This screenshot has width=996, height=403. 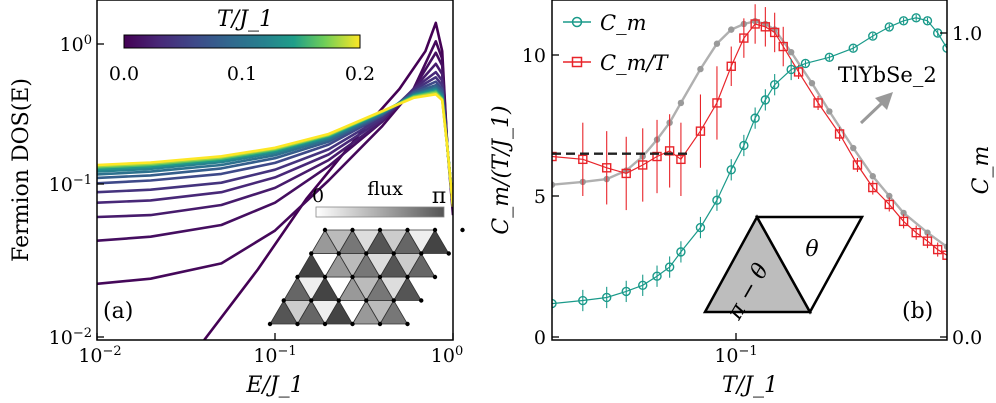 I want to click on colorbar-label: T/J_1, so click(x=245, y=19).